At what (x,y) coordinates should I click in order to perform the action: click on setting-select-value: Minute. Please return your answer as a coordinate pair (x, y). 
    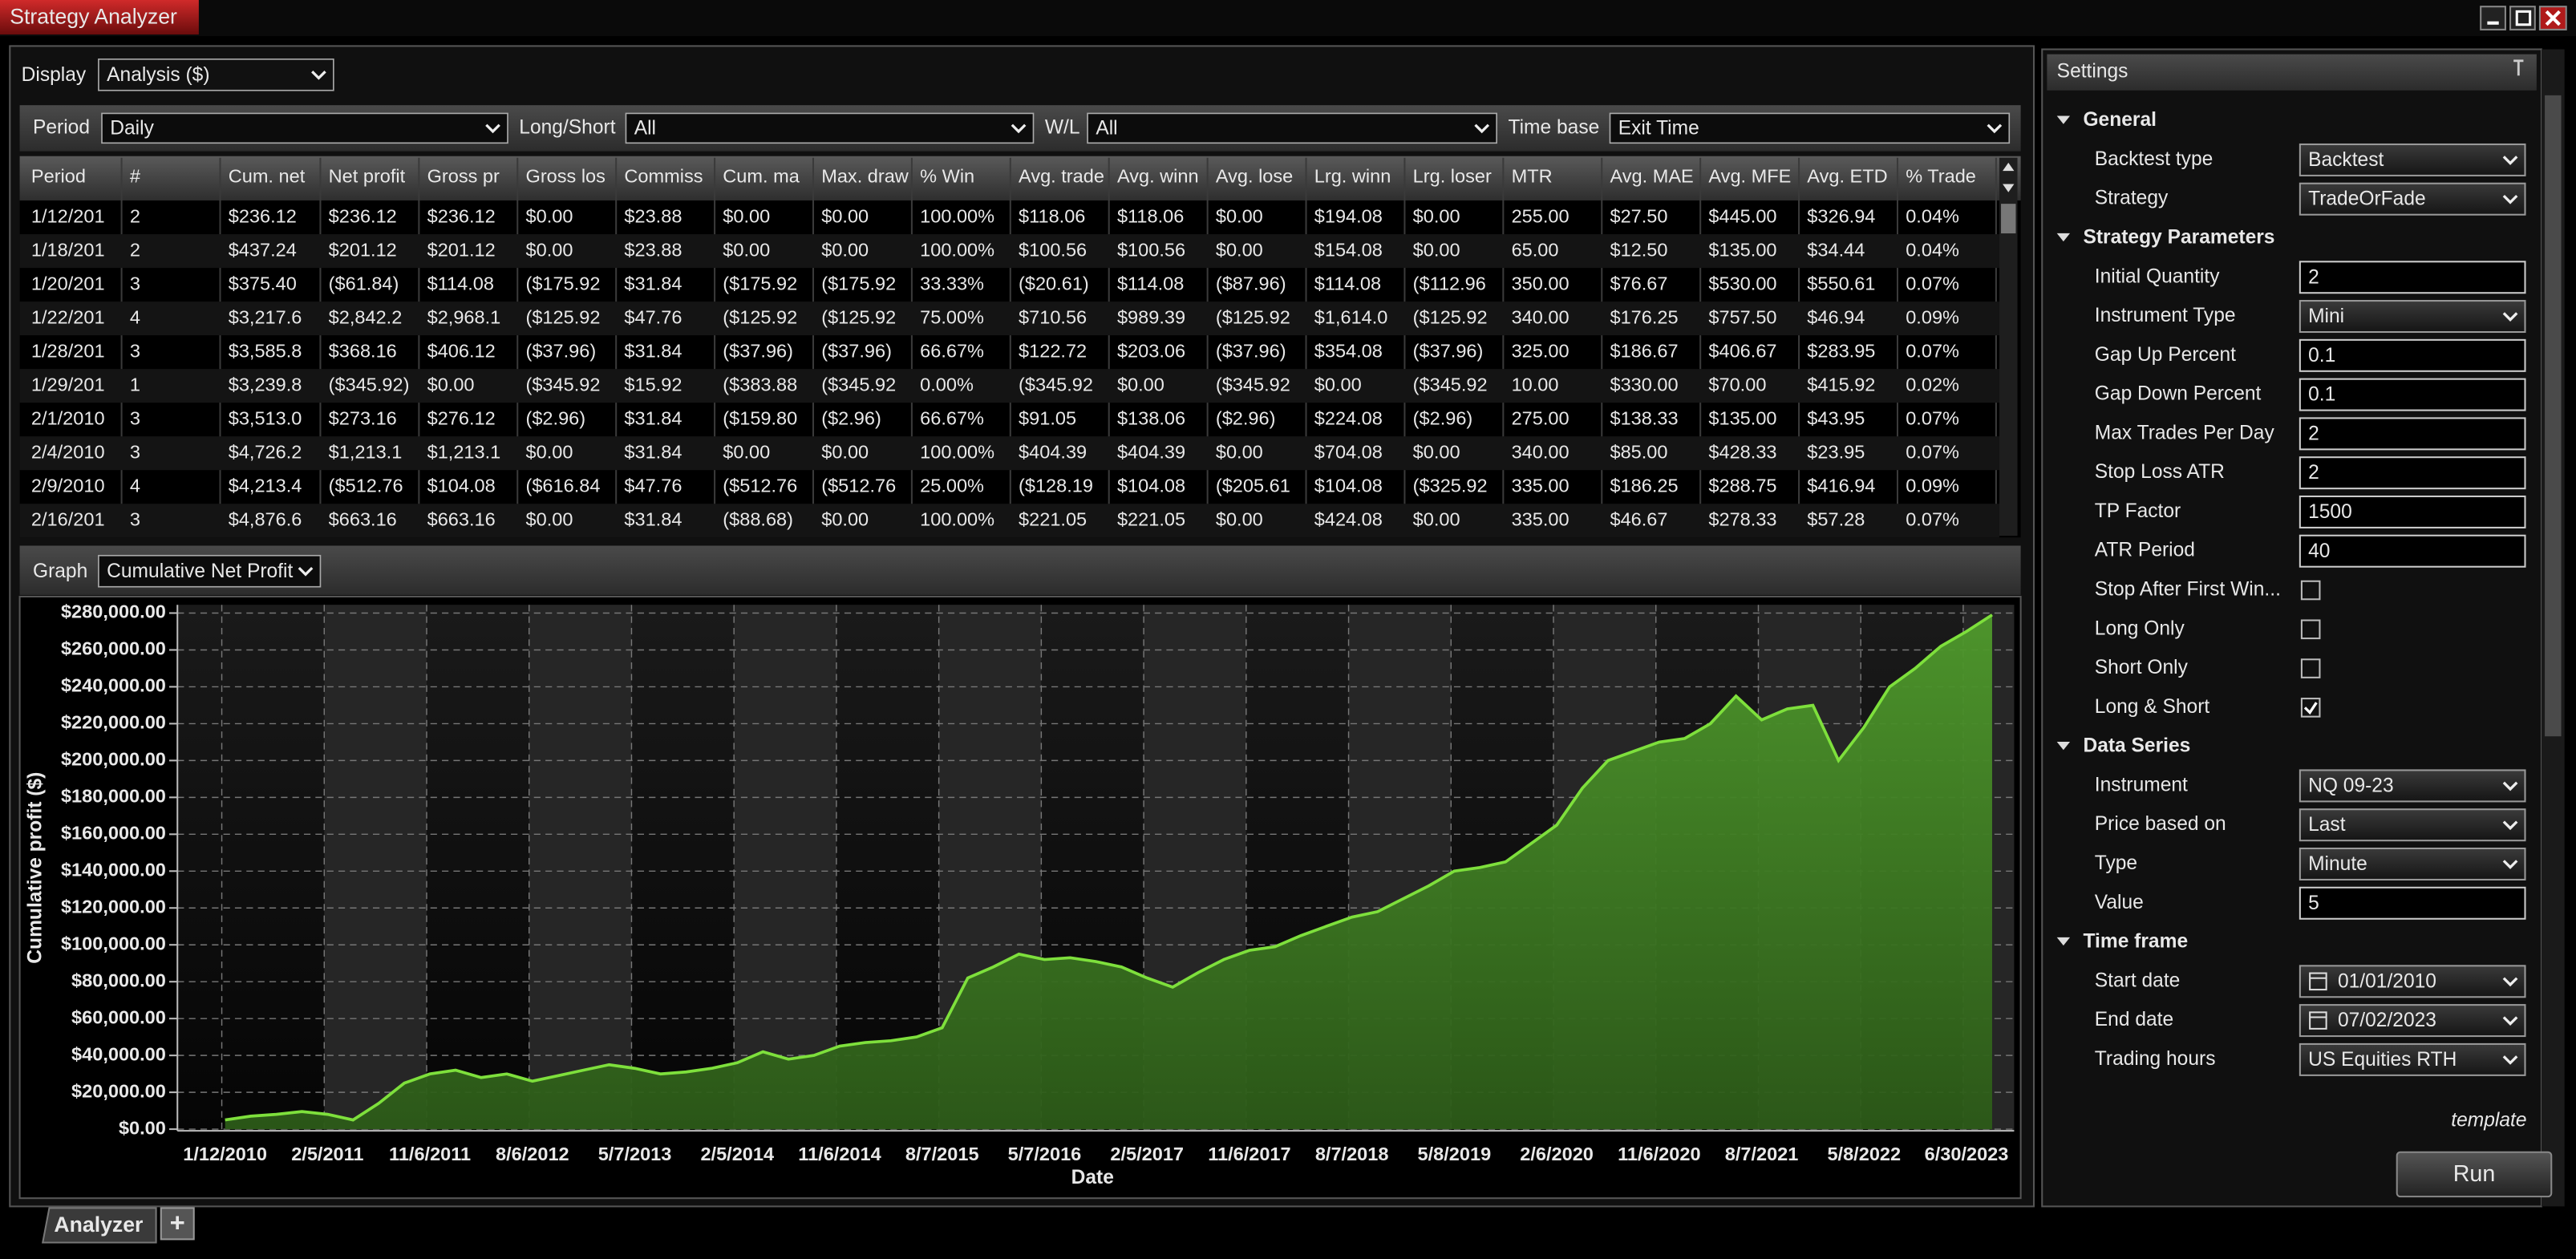
    Looking at the image, I should click on (2337, 864).